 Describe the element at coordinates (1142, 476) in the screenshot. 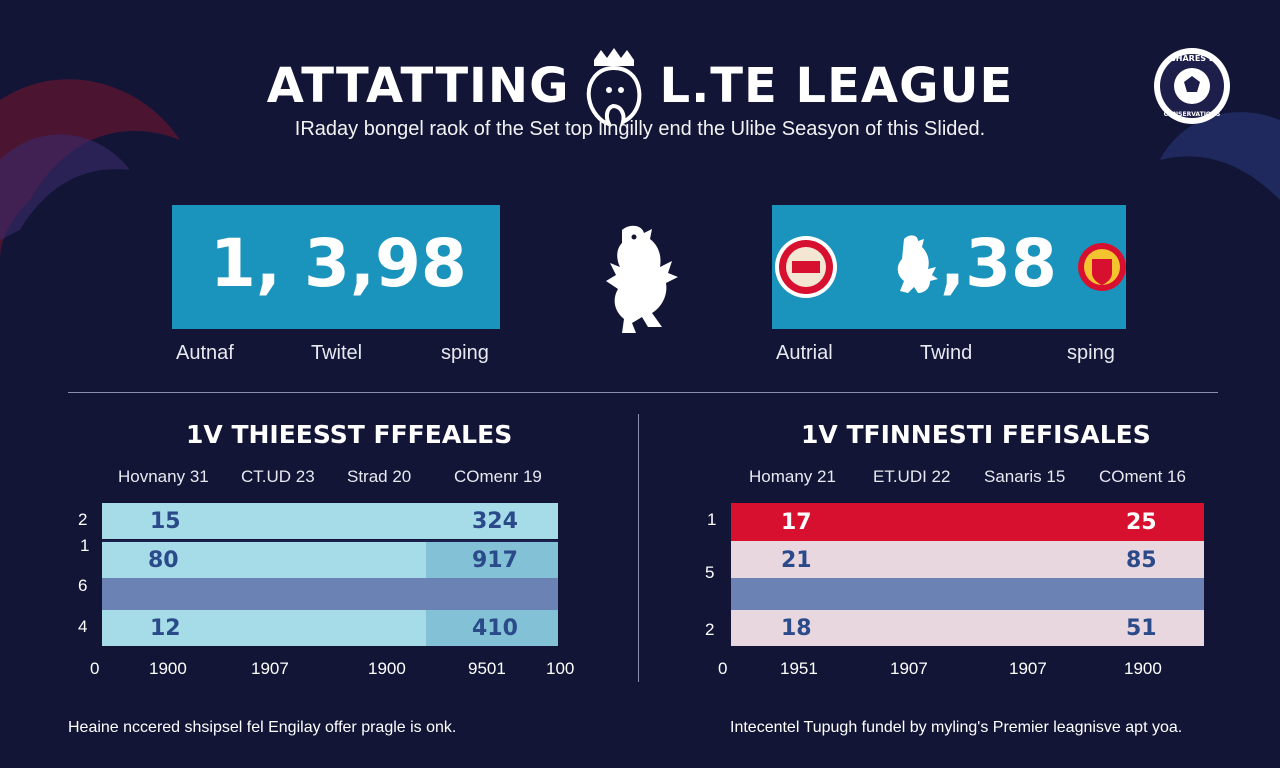

I see `right-col-header-4: COment 16` at that location.